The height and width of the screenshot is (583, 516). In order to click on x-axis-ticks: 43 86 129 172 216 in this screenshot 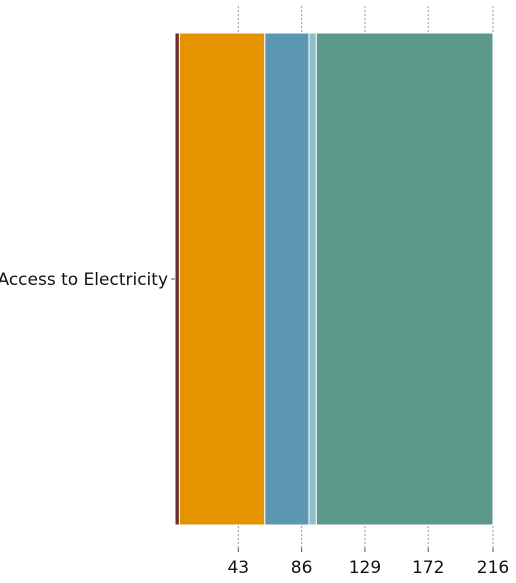, I will do `click(368, 563)`.